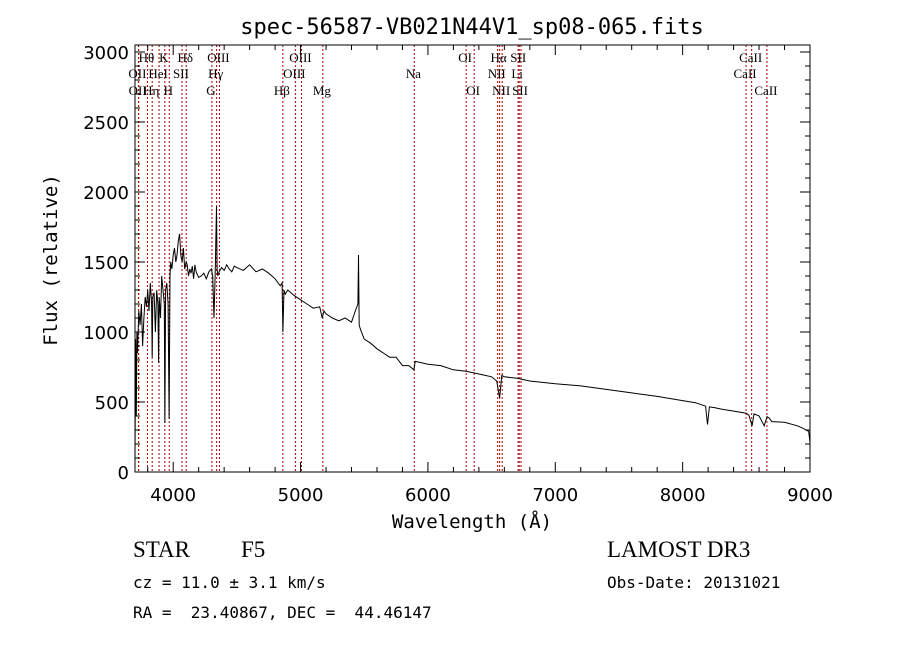  What do you see at coordinates (518, 57) in the screenshot?
I see `line-label-SII-b: SII` at bounding box center [518, 57].